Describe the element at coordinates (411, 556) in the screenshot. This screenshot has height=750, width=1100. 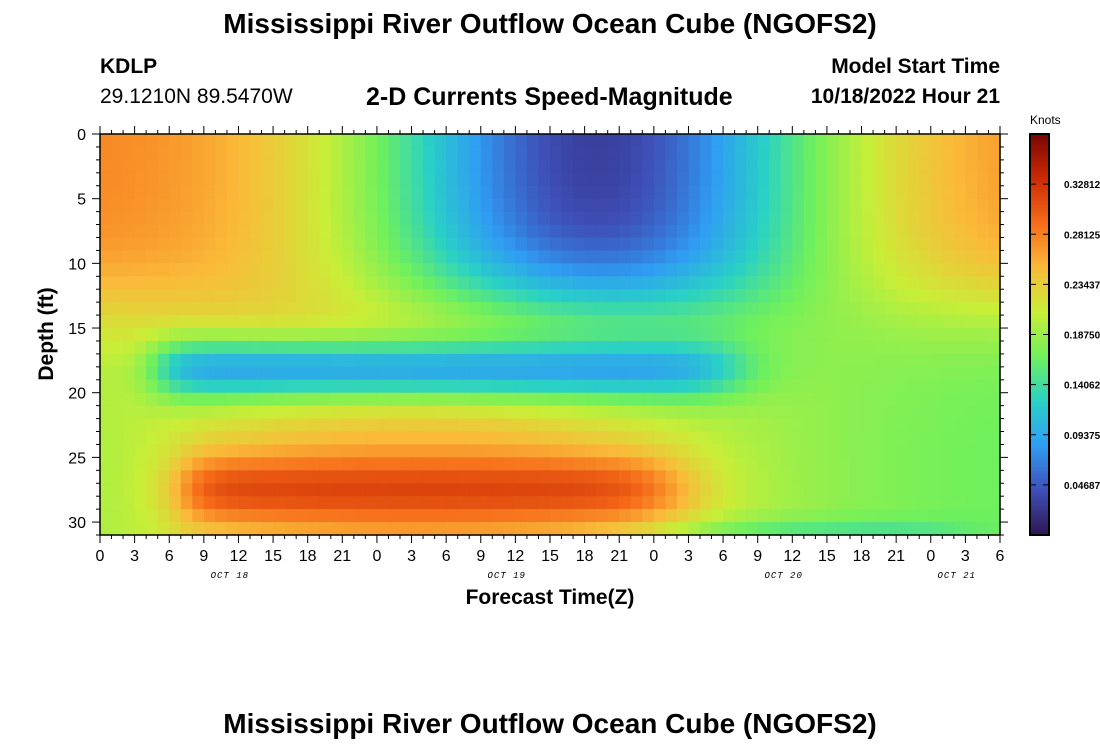
I see `x-tick-label: 3` at that location.